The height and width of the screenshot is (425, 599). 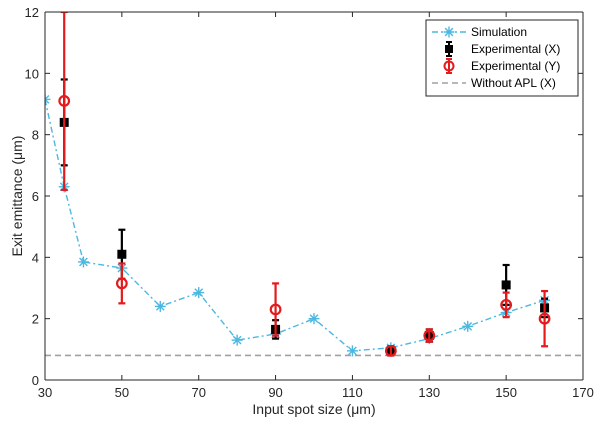 I want to click on x-tick-label: 70, so click(x=198, y=392).